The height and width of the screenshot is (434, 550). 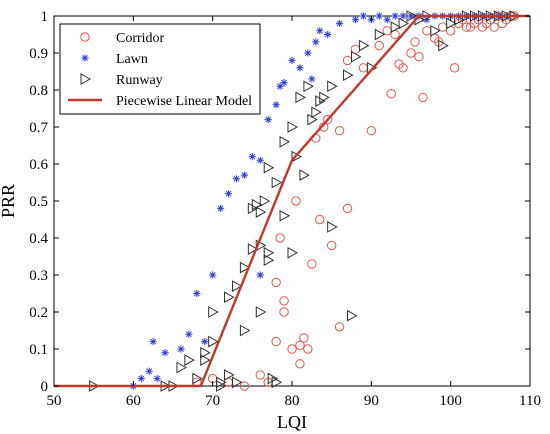 I want to click on x-axis-label: LQI, so click(x=292, y=422).